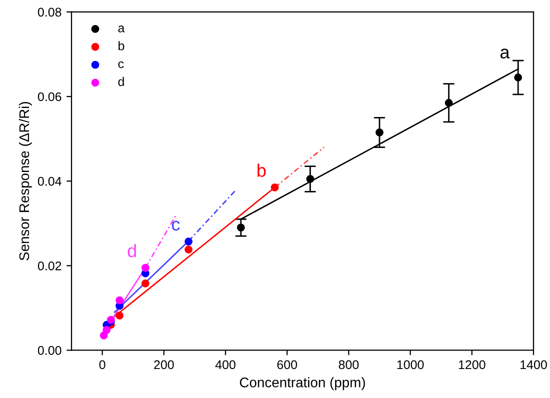  I want to click on x-tick-label: 1400, so click(533, 365).